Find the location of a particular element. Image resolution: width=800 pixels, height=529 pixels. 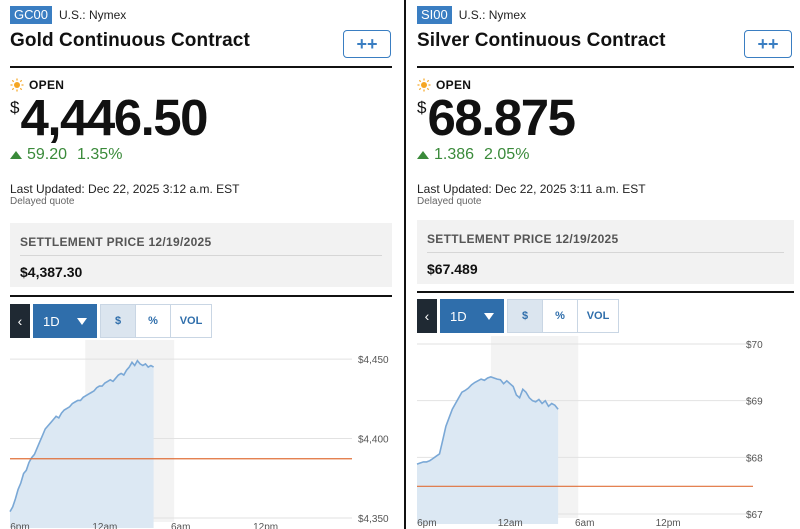

ticker-row: GC00 U.S.: Nymex is located at coordinates (68, 15).